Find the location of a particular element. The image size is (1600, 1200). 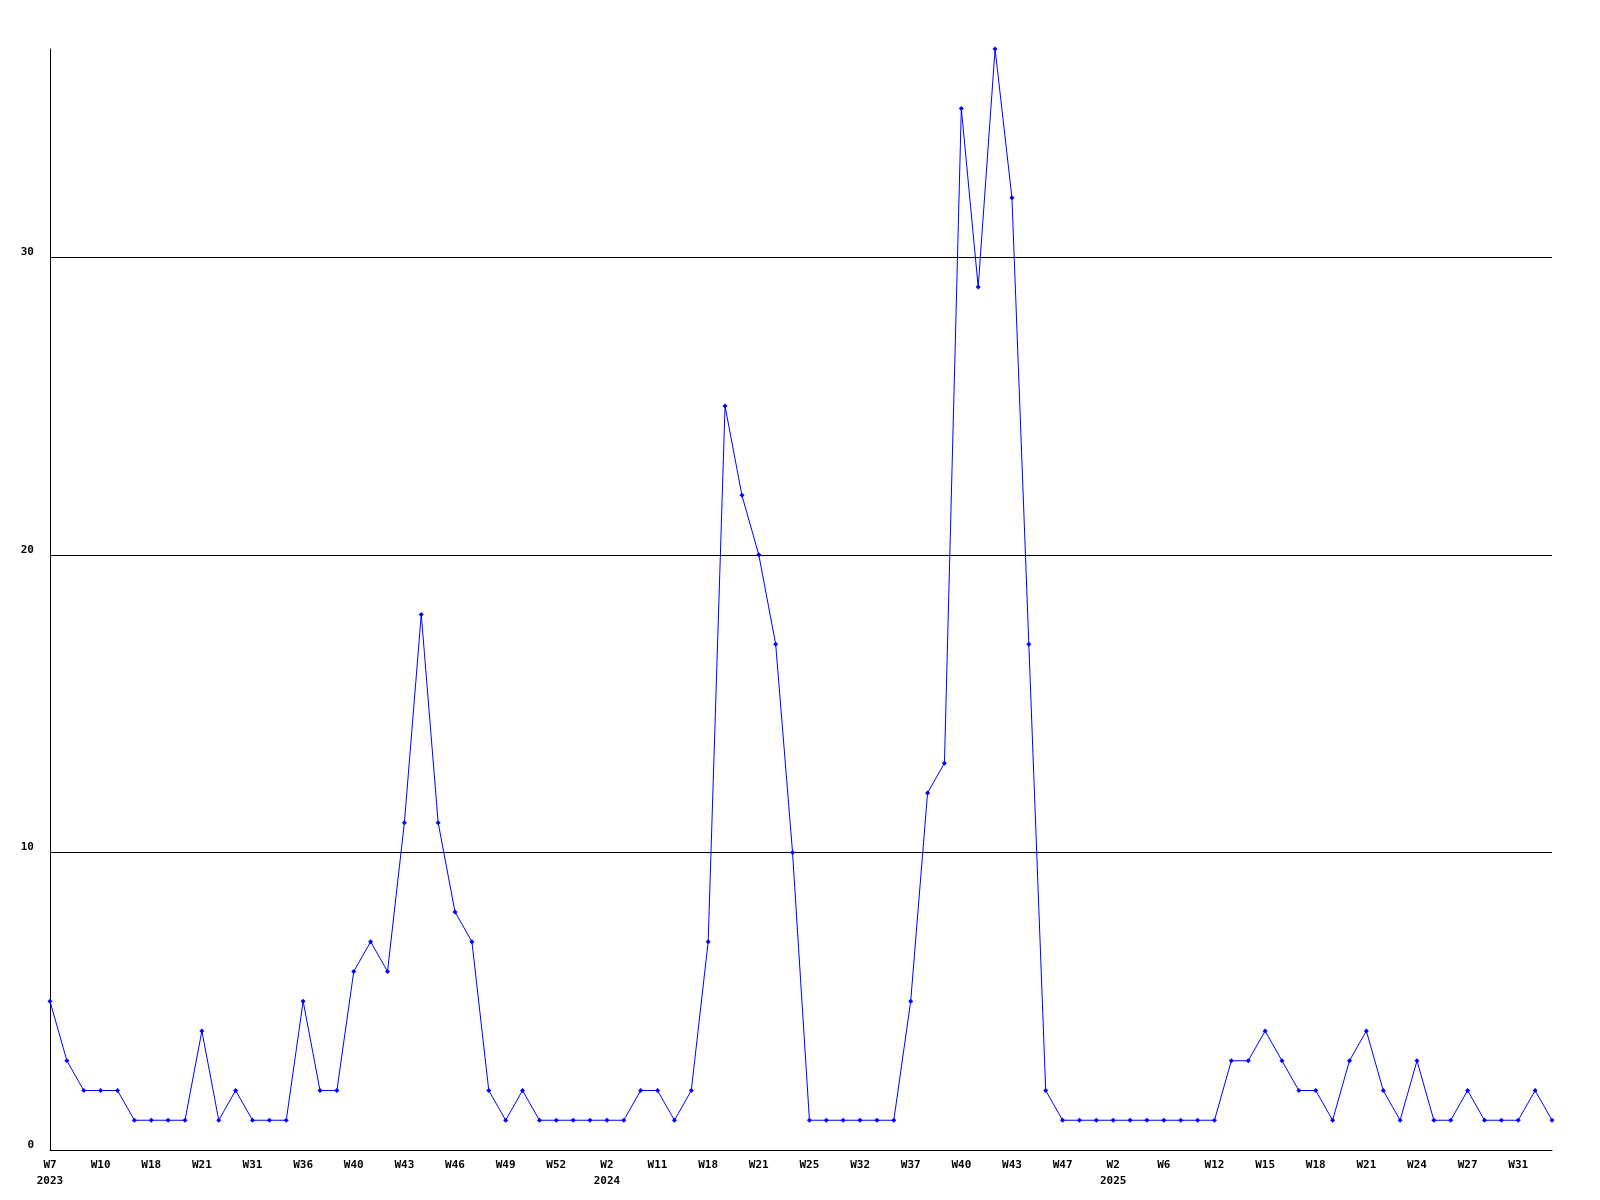

x-tick-label: W47 is located at coordinates (1062, 1164).